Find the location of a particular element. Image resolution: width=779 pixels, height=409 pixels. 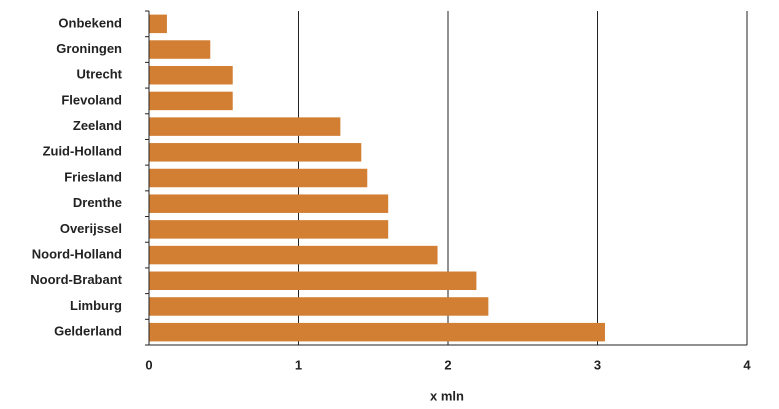

y-tick-label: Zuid-Holland is located at coordinates (82, 151).